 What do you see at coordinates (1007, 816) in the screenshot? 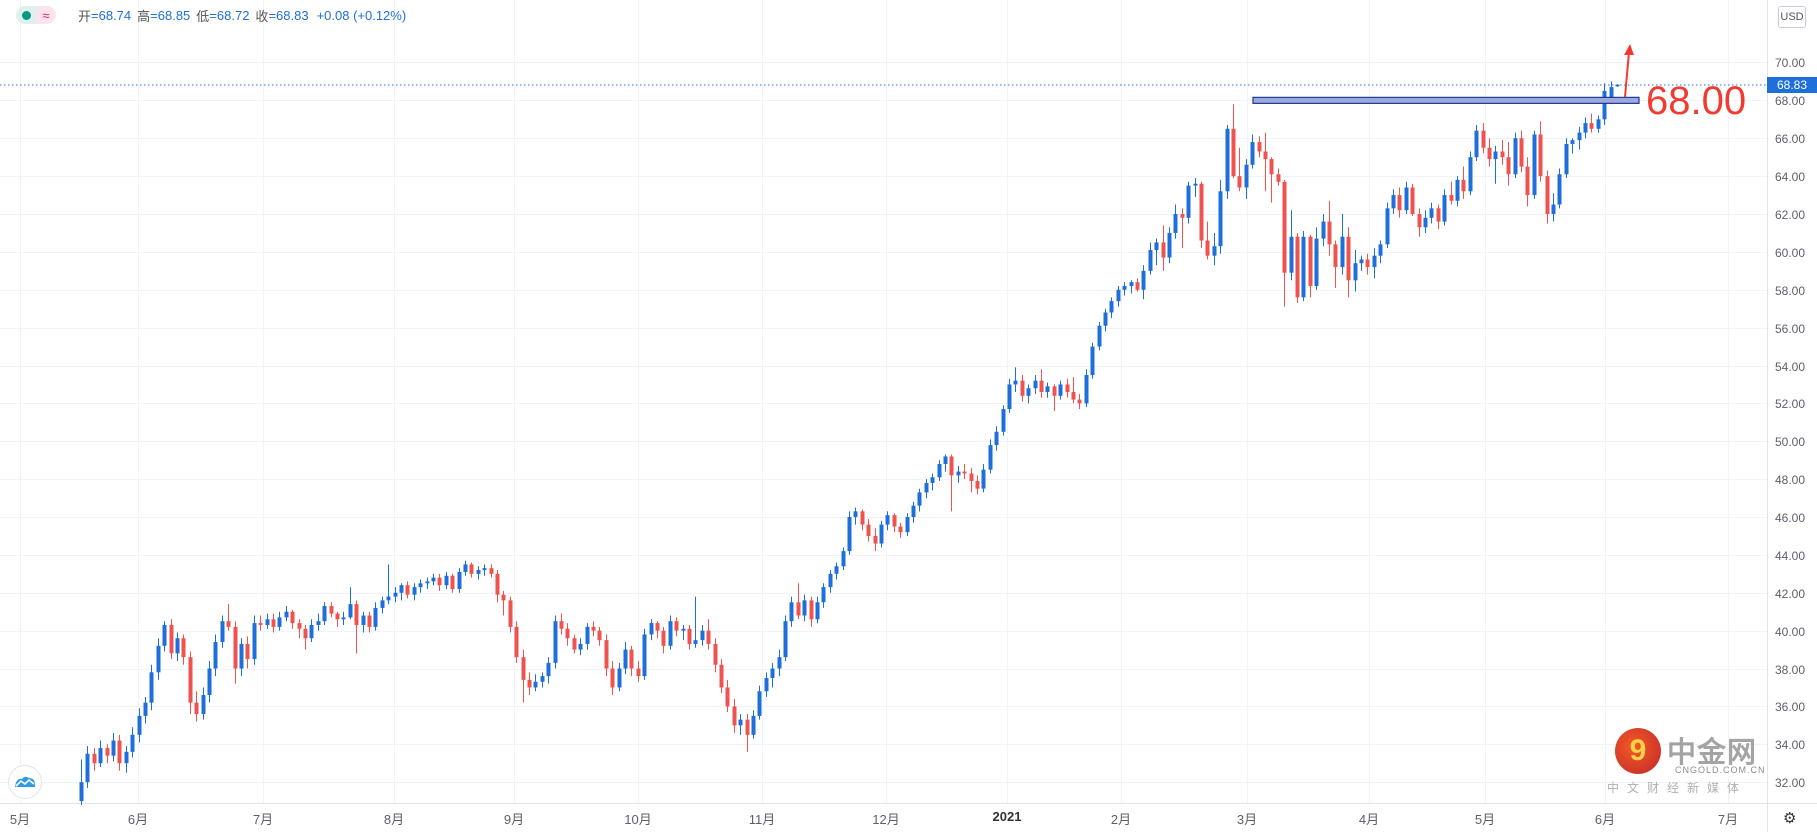
I see `time-tick-label: 2021` at bounding box center [1007, 816].